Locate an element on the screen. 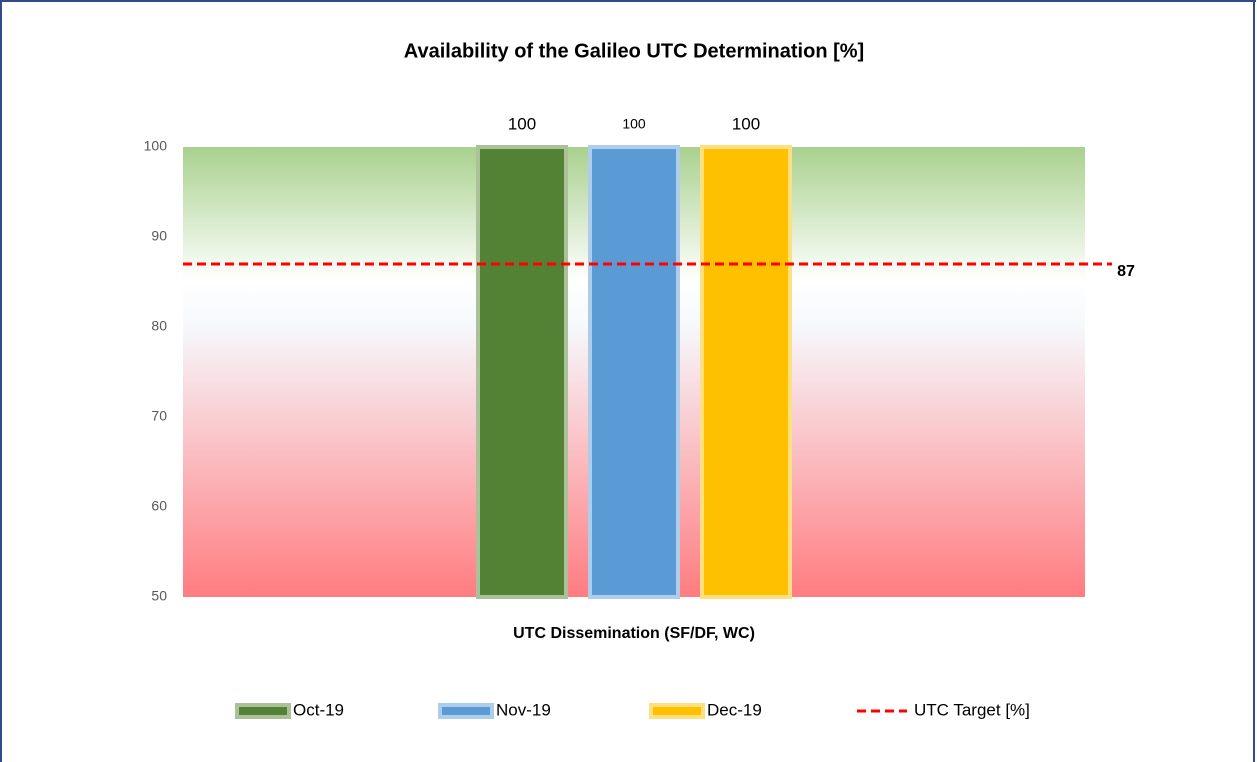 The image size is (1257, 762). y-tick-label: 60 is located at coordinates (159, 506).